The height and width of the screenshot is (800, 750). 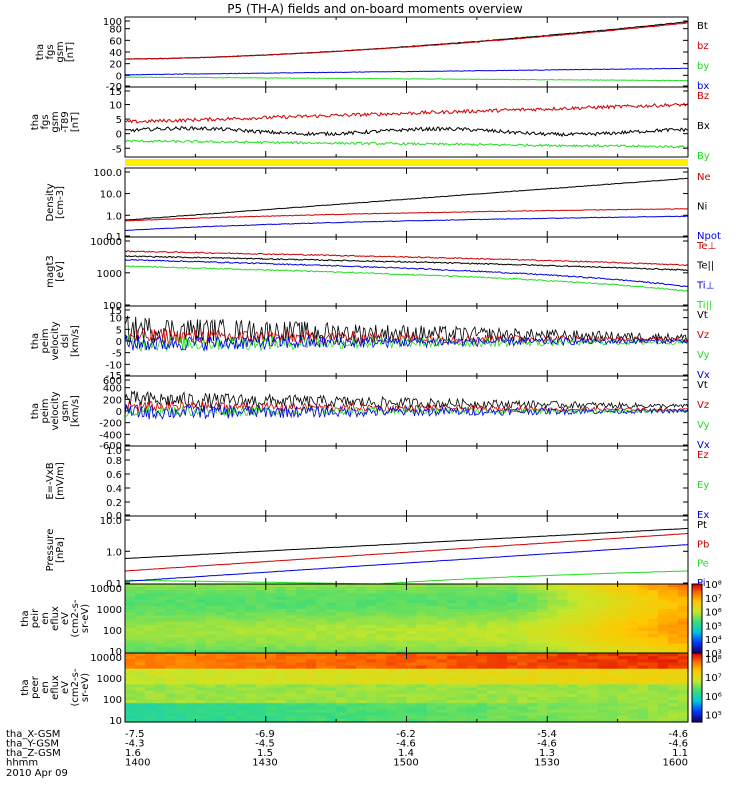 What do you see at coordinates (406, 263) in the screenshot?
I see `series-line-Te||` at bounding box center [406, 263].